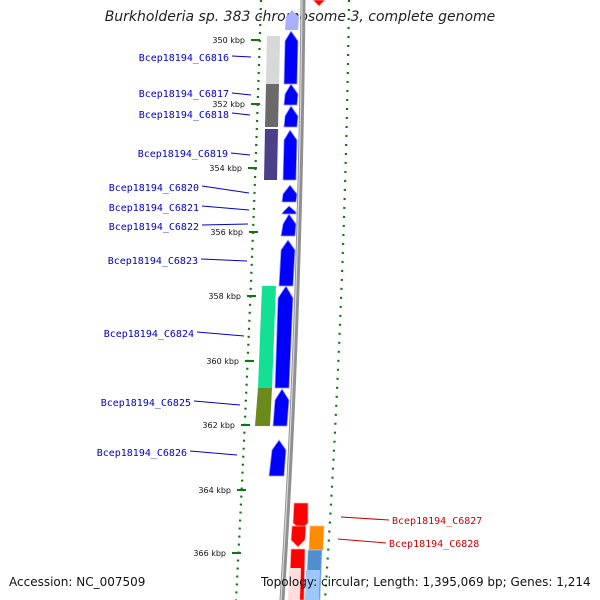 Image resolution: width=600 pixels, height=600 pixels. I want to click on forward-genes, so click(283, 243).